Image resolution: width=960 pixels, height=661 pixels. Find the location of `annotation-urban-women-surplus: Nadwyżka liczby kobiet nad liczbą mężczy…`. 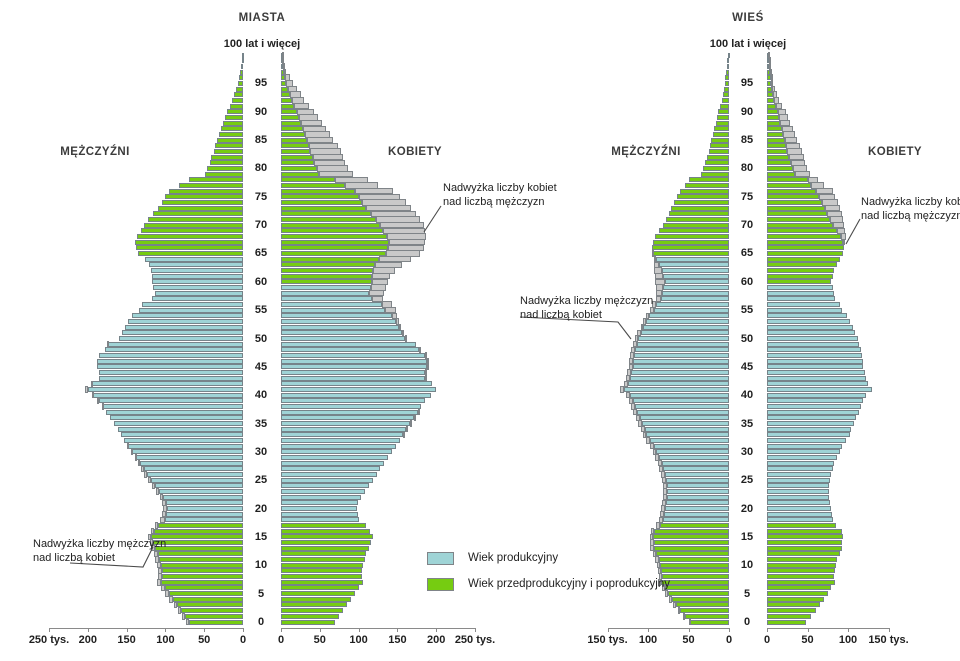

annotation-urban-women-surplus: Nadwyżka liczby kobiet nad liczbą mężczy… is located at coordinates (500, 195).